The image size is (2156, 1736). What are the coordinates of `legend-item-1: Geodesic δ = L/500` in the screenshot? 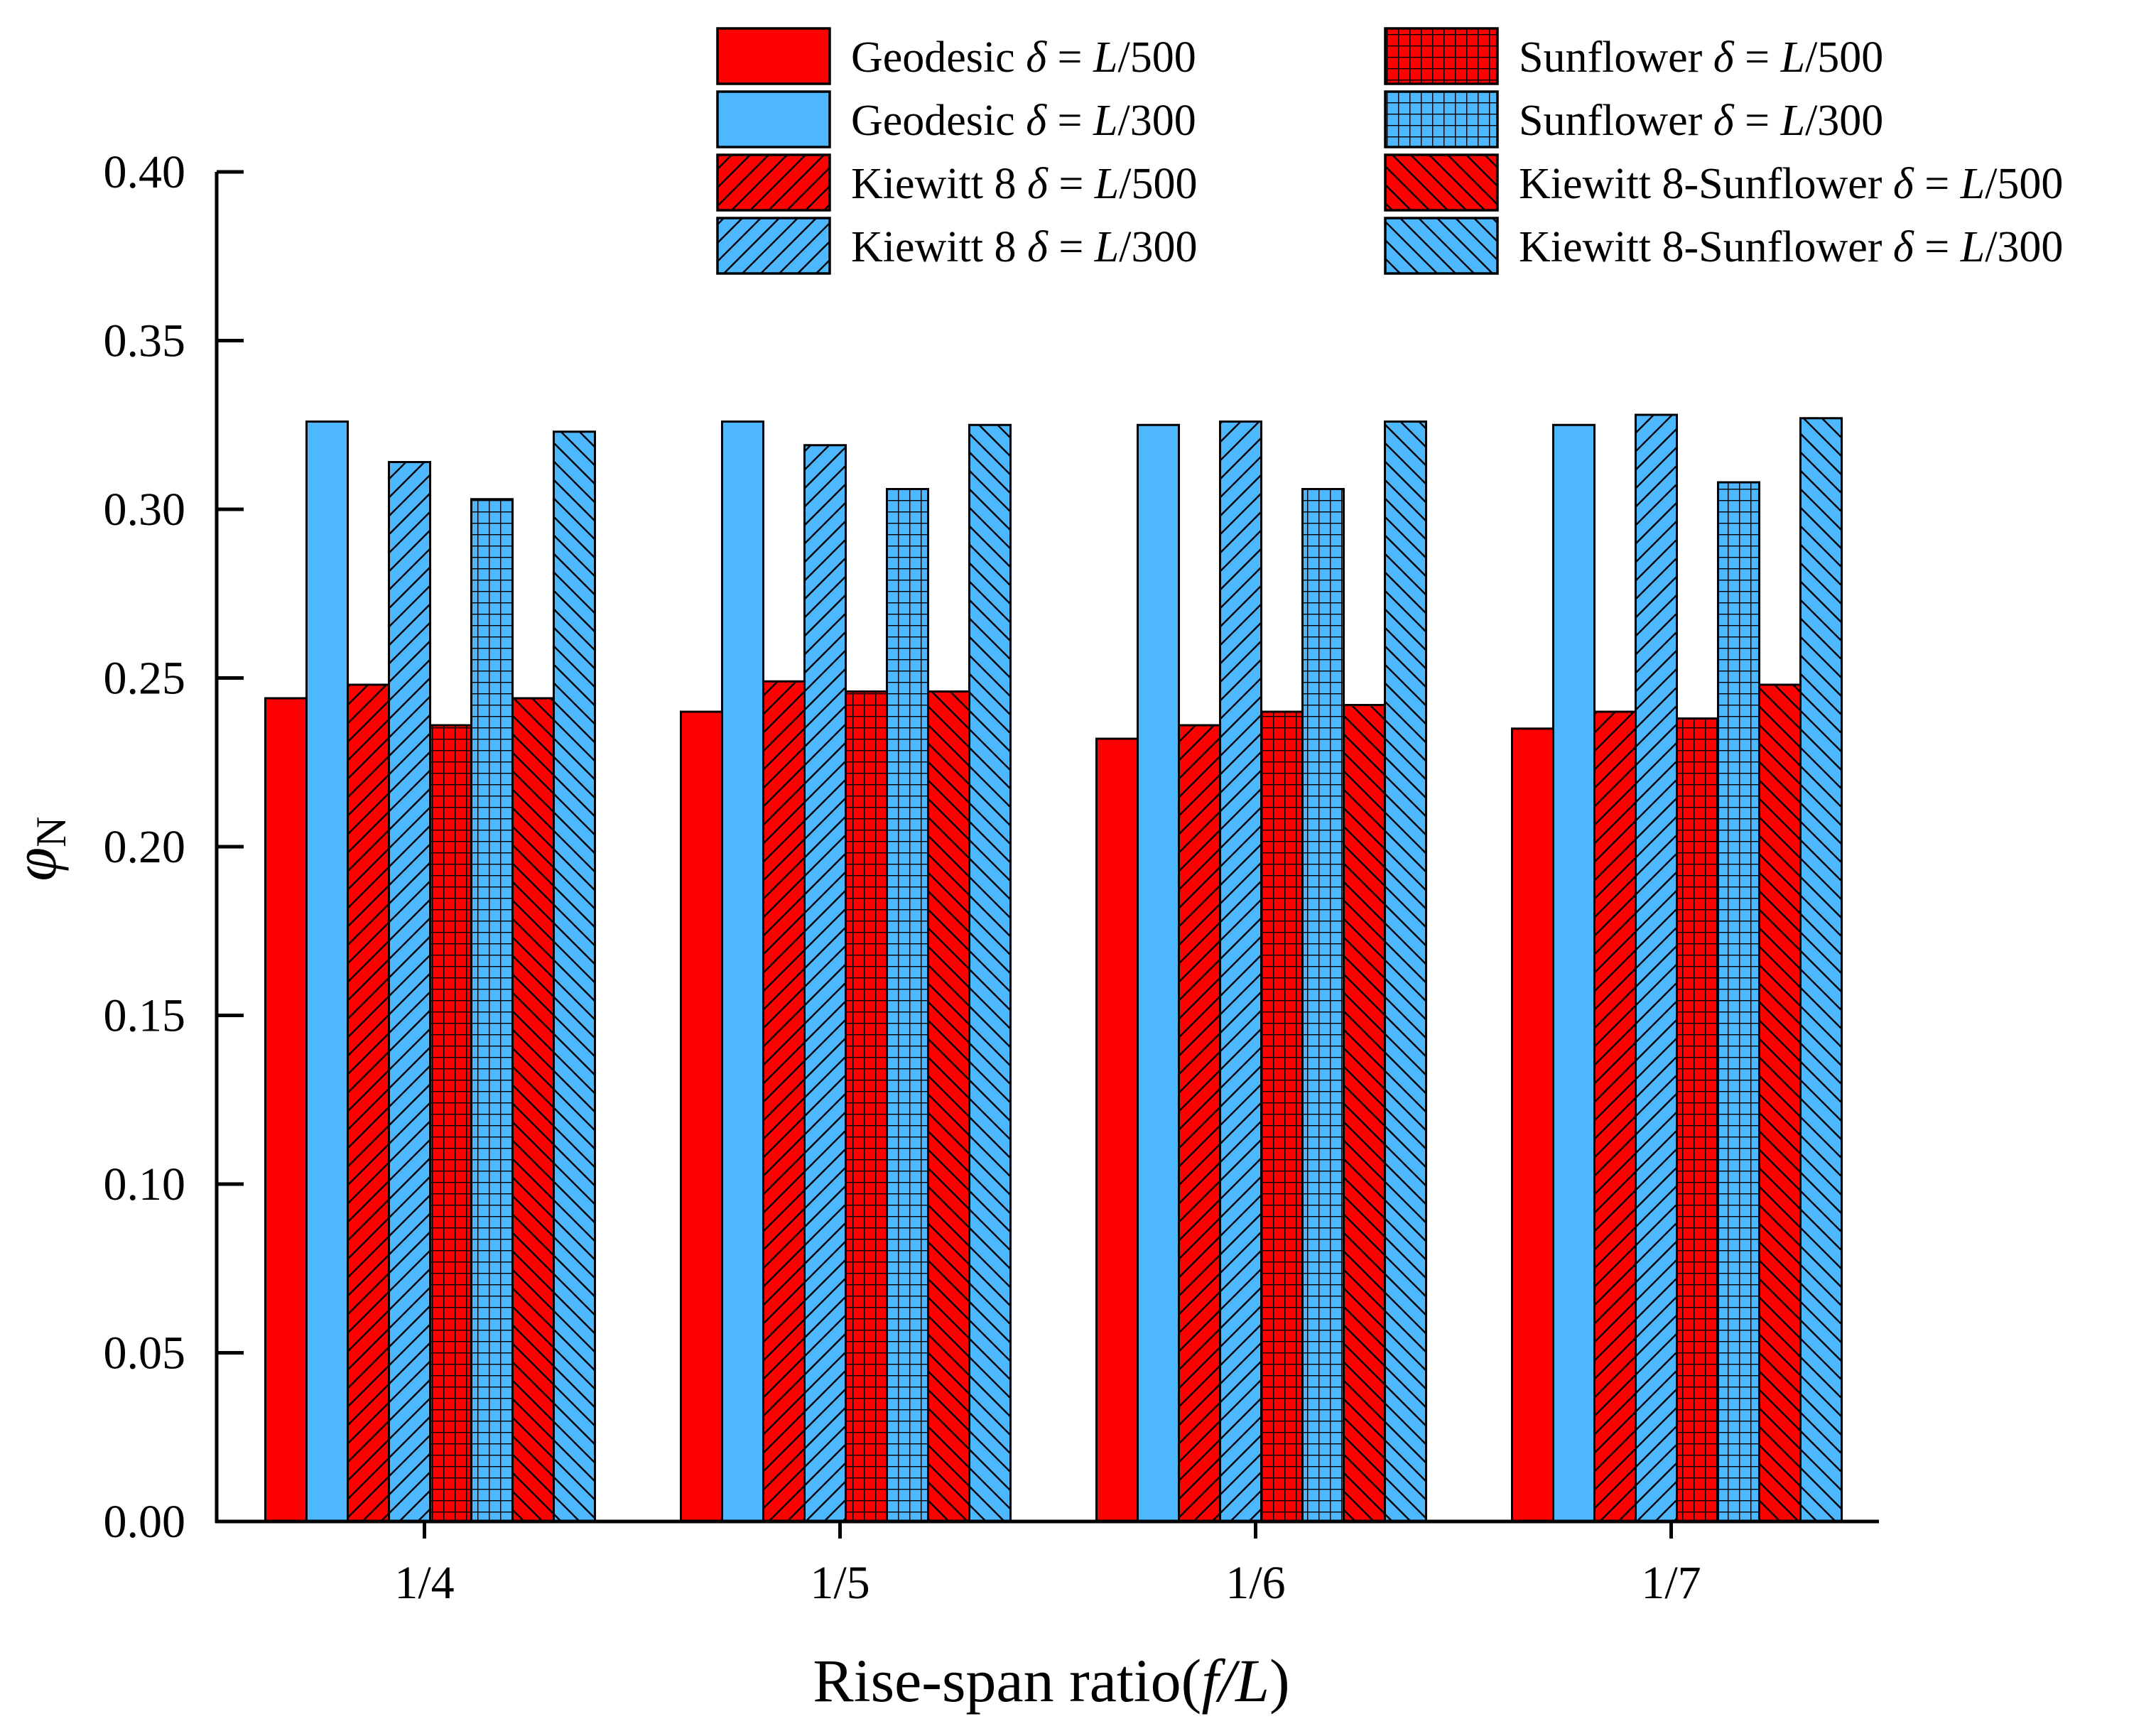 It's located at (956, 56).